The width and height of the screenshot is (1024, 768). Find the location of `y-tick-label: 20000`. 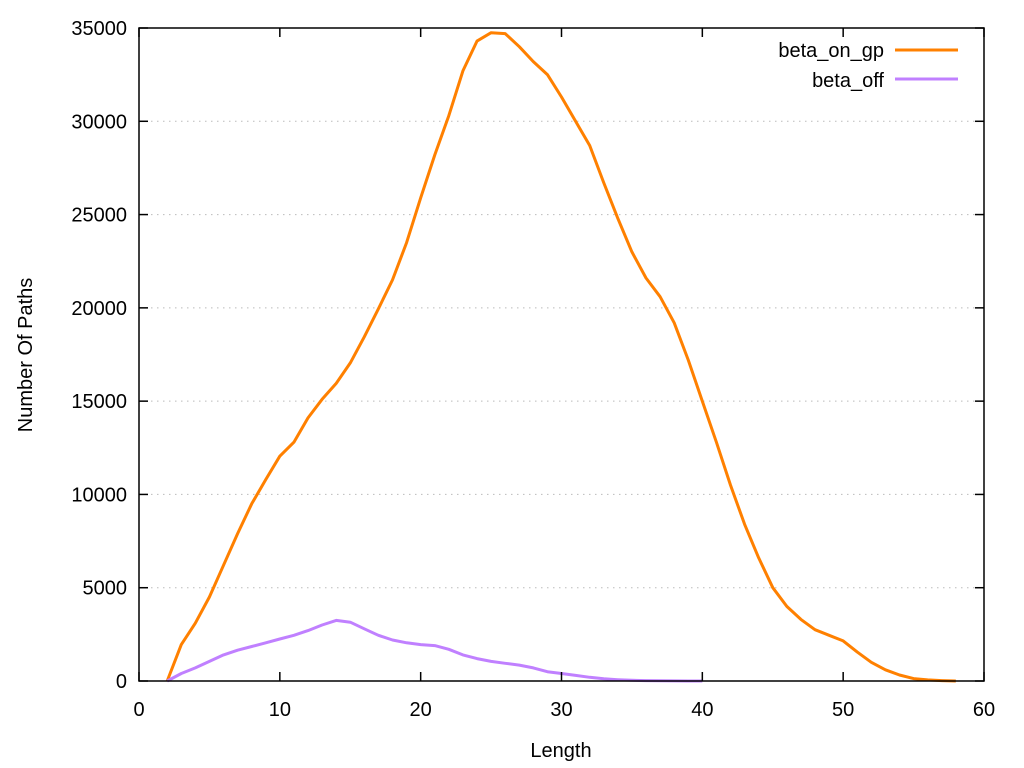

y-tick-label: 20000 is located at coordinates (99, 309).